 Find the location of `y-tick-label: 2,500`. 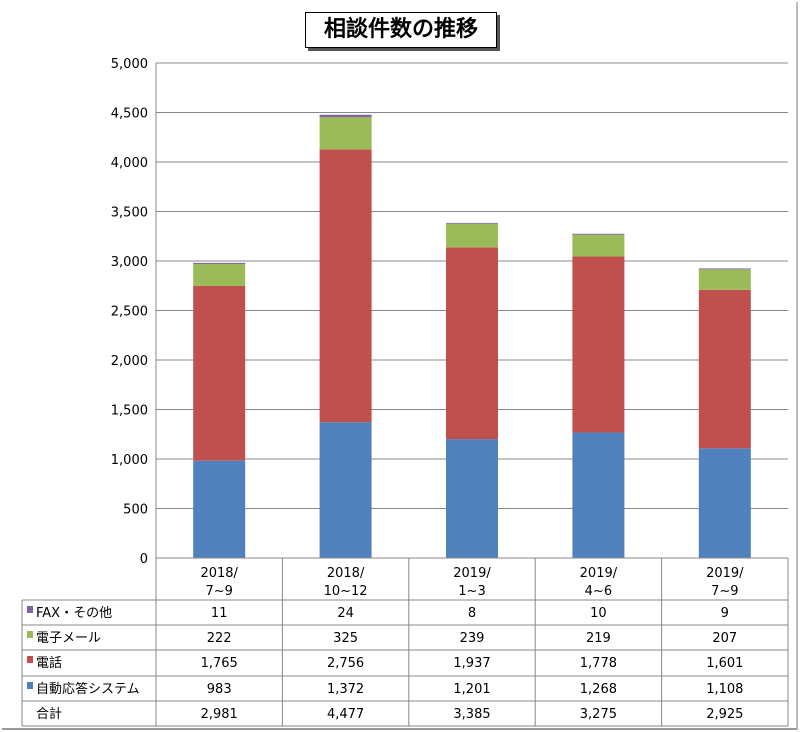

y-tick-label: 2,500 is located at coordinates (129, 312).